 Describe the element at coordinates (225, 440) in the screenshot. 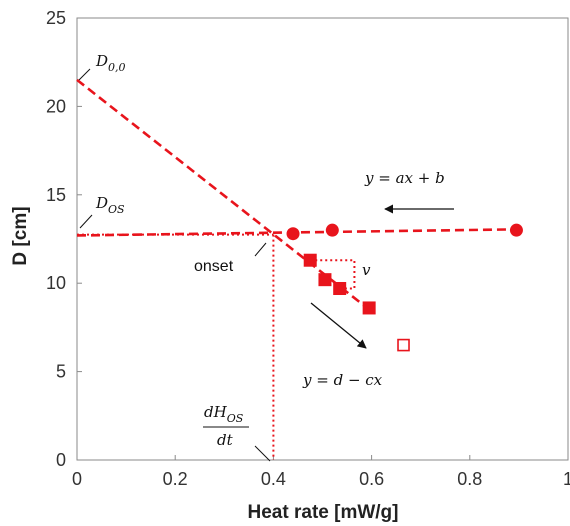

I see `svg-text: dt` at that location.